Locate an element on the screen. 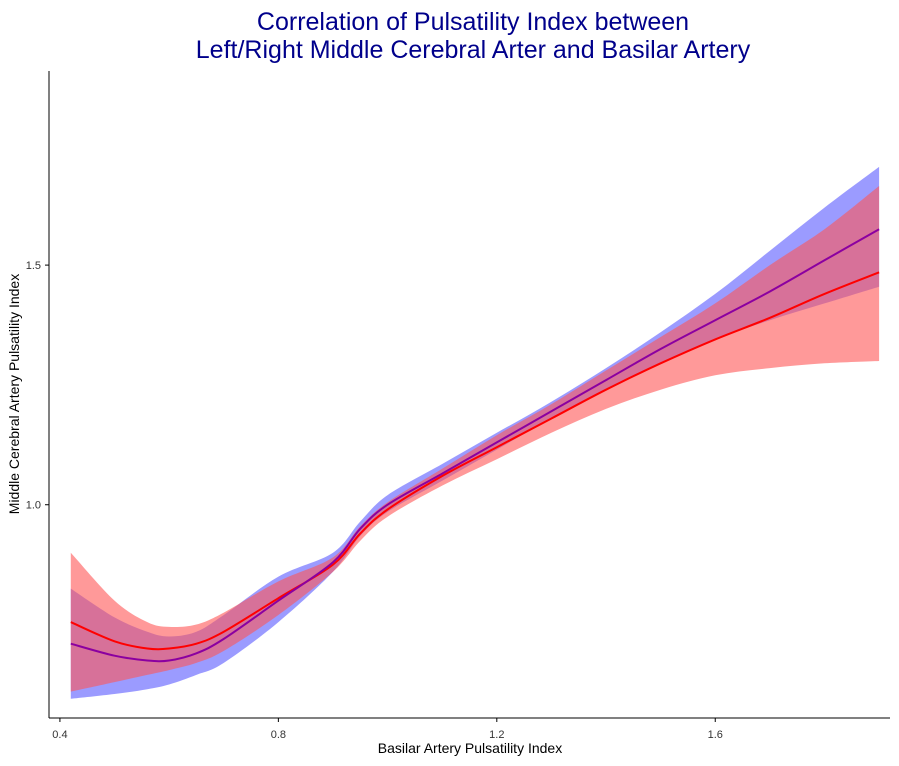 The height and width of the screenshot is (766, 899). x-tick-label: 1.6 is located at coordinates (715, 735).